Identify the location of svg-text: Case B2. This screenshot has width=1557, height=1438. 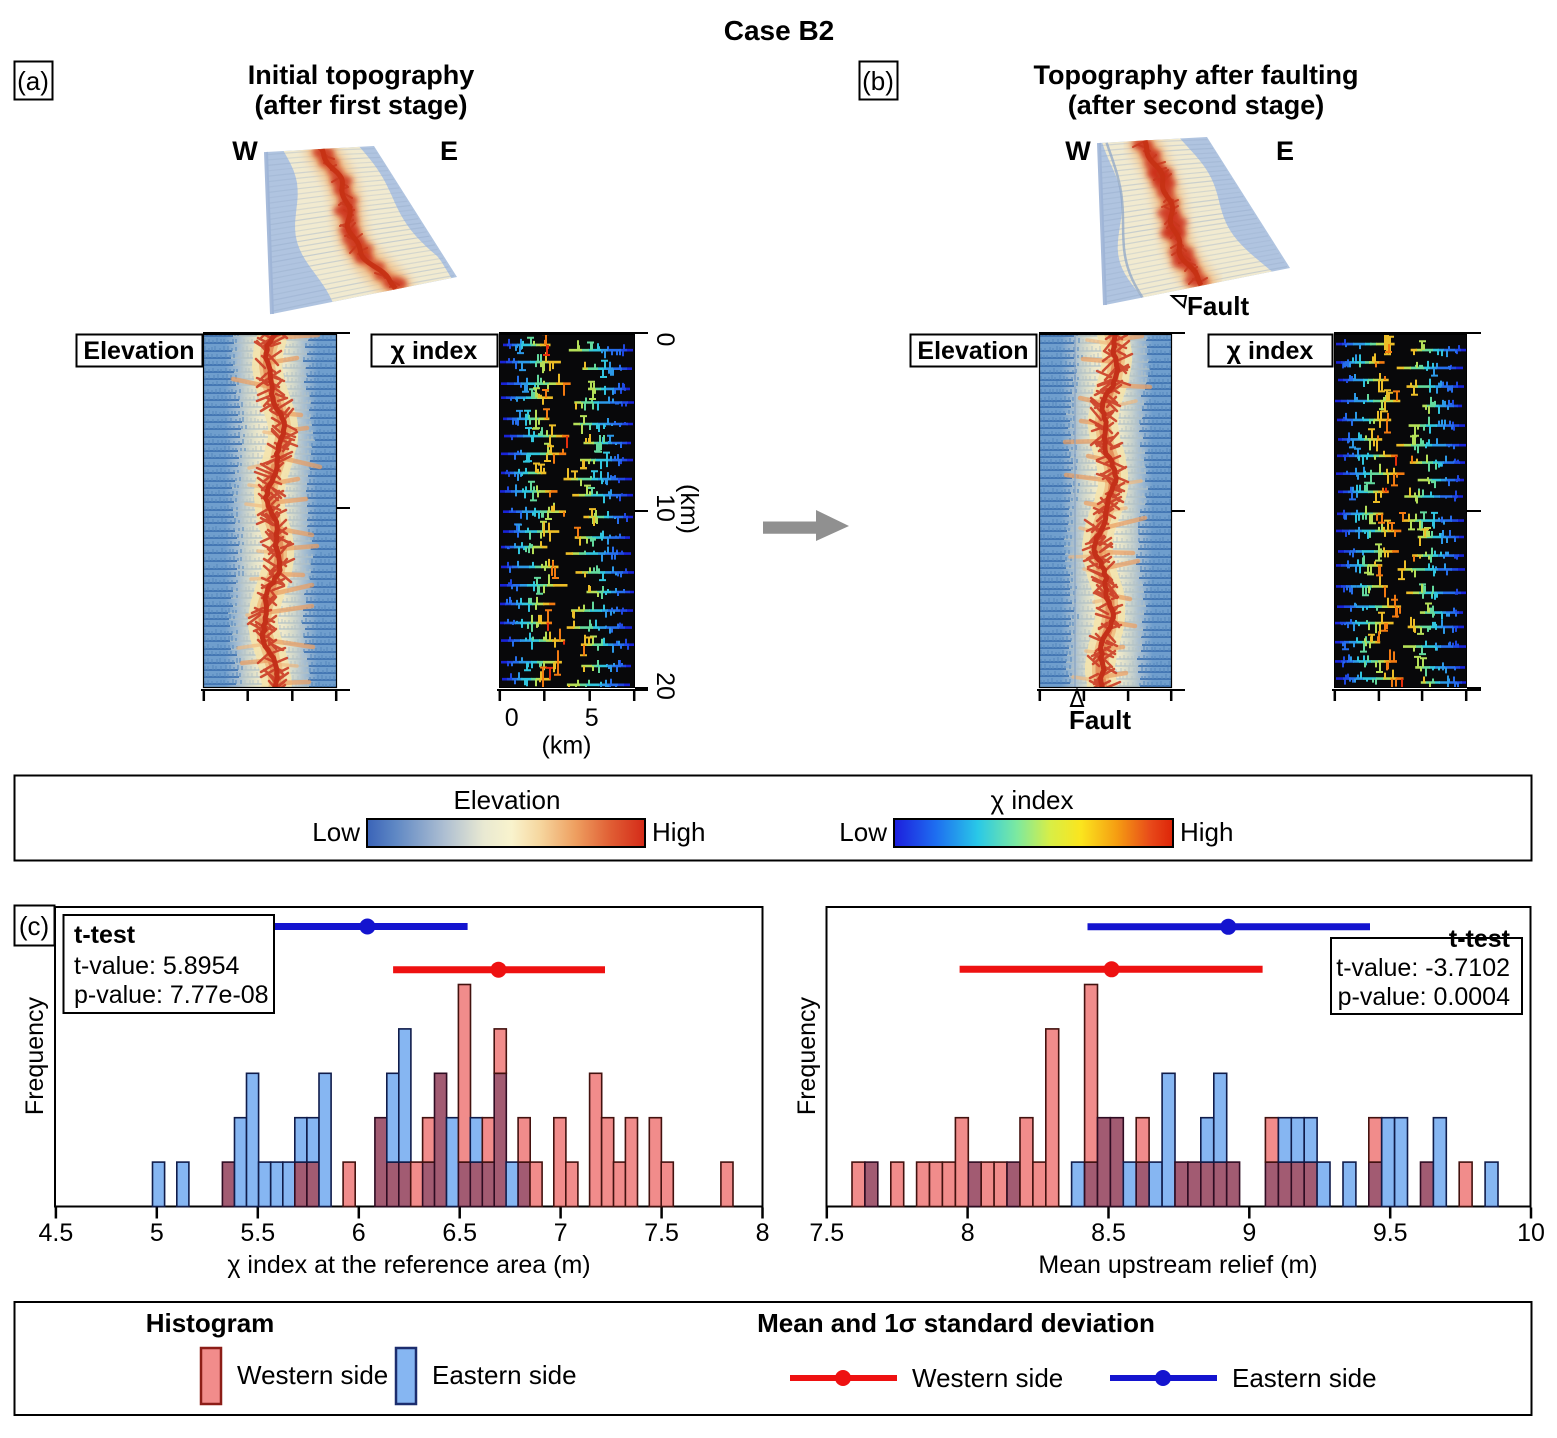
(779, 30).